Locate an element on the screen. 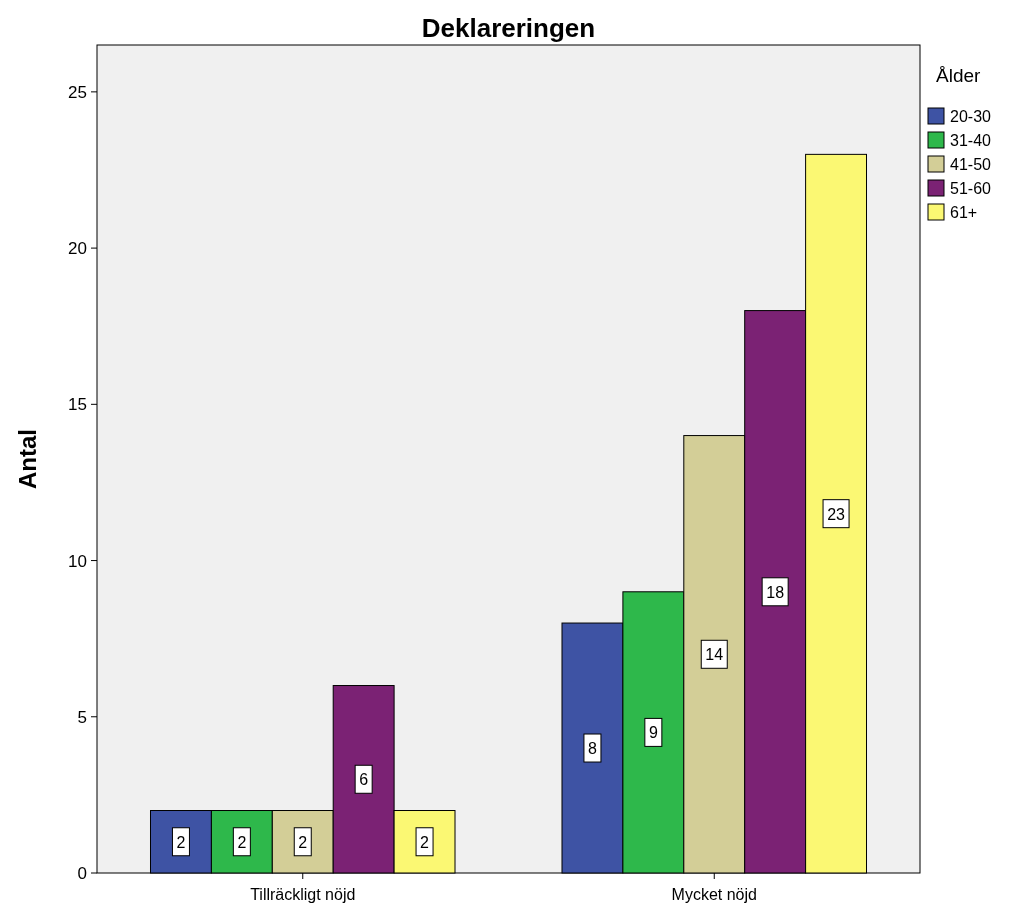 The width and height of the screenshot is (1012, 913). legend-label: 51-60 is located at coordinates (971, 188).